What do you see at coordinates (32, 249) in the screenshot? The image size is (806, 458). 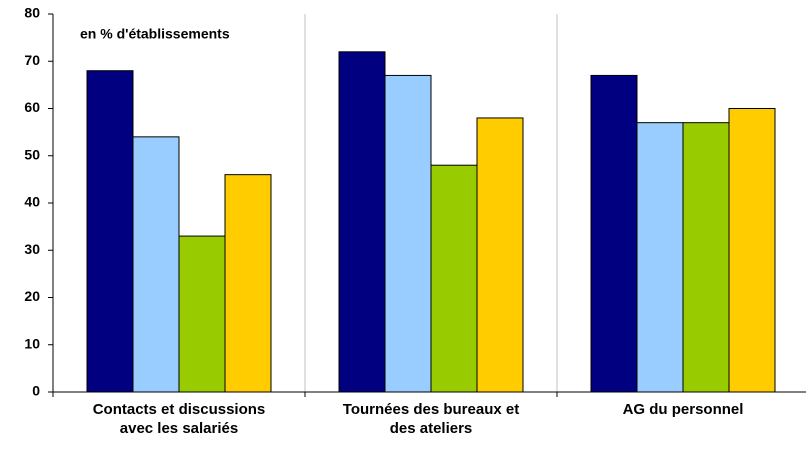 I see `y-tick-label: 30` at bounding box center [32, 249].